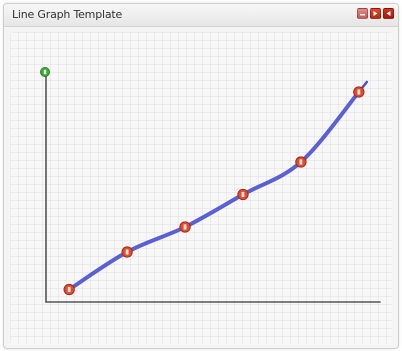 The height and width of the screenshot is (351, 402). What do you see at coordinates (201, 15) in the screenshot?
I see `title-bar: Line Graph Template` at bounding box center [201, 15].